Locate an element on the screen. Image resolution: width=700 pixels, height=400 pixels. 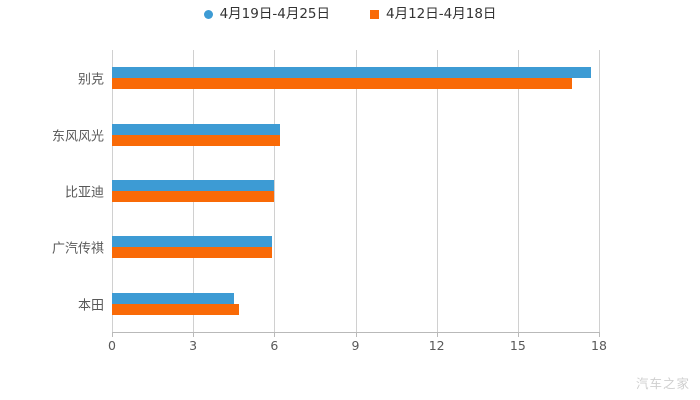
x-tick-label-6: 6 is located at coordinates (274, 345).